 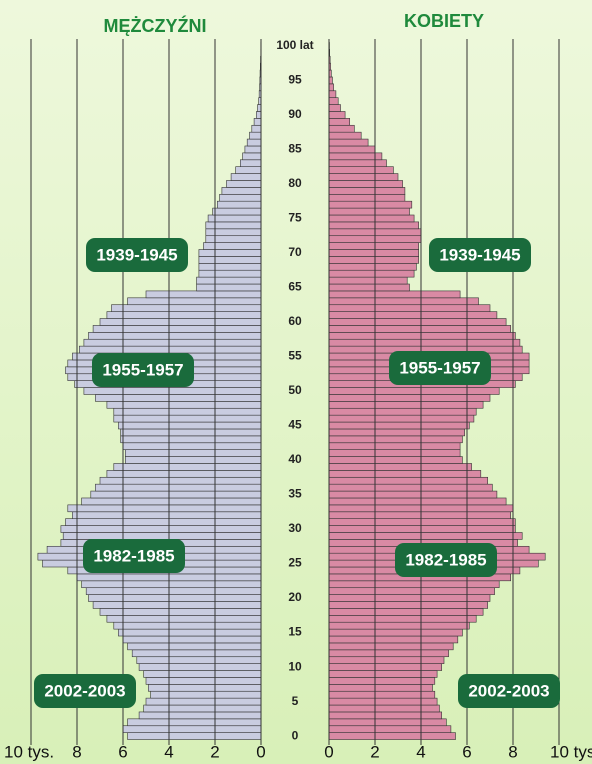 I want to click on female-title: KOBIETY, so click(x=444, y=21).